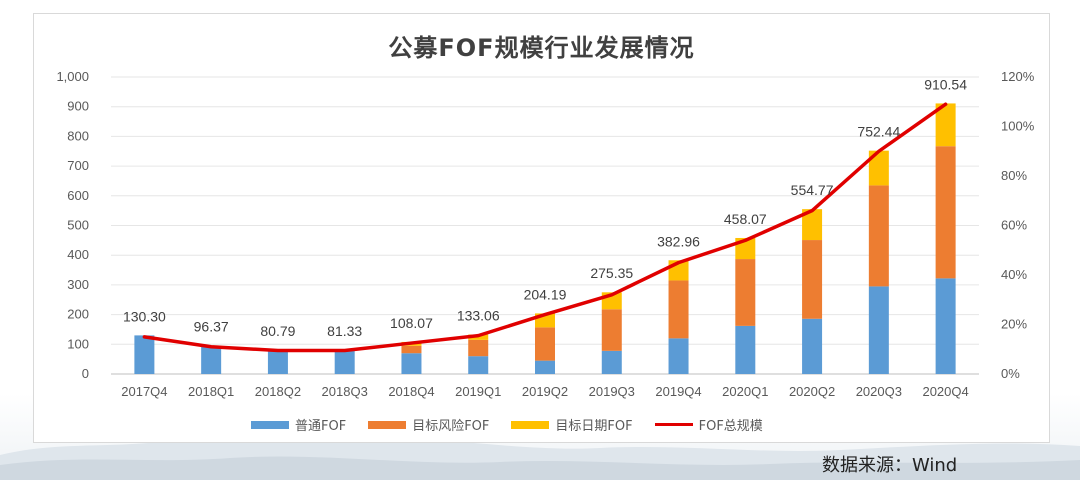 This screenshot has height=480, width=1080. What do you see at coordinates (85, 373) in the screenshot?
I see `y-left-tick-label: 0` at bounding box center [85, 373].